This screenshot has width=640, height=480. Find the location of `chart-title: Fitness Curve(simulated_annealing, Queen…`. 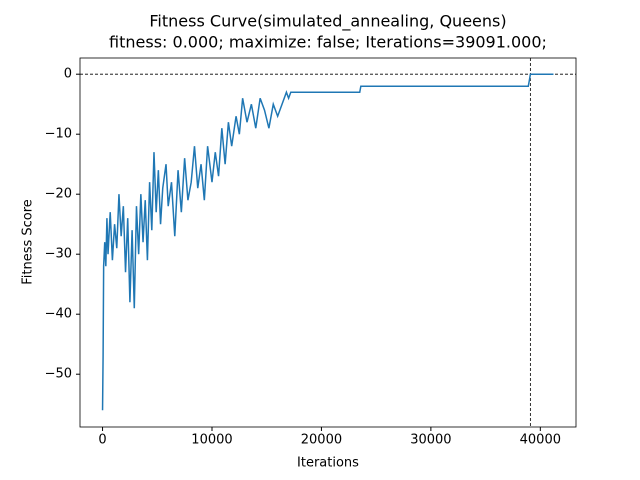

chart-title: Fitness Curve(simulated_annealing, Queen… is located at coordinates (327, 22).